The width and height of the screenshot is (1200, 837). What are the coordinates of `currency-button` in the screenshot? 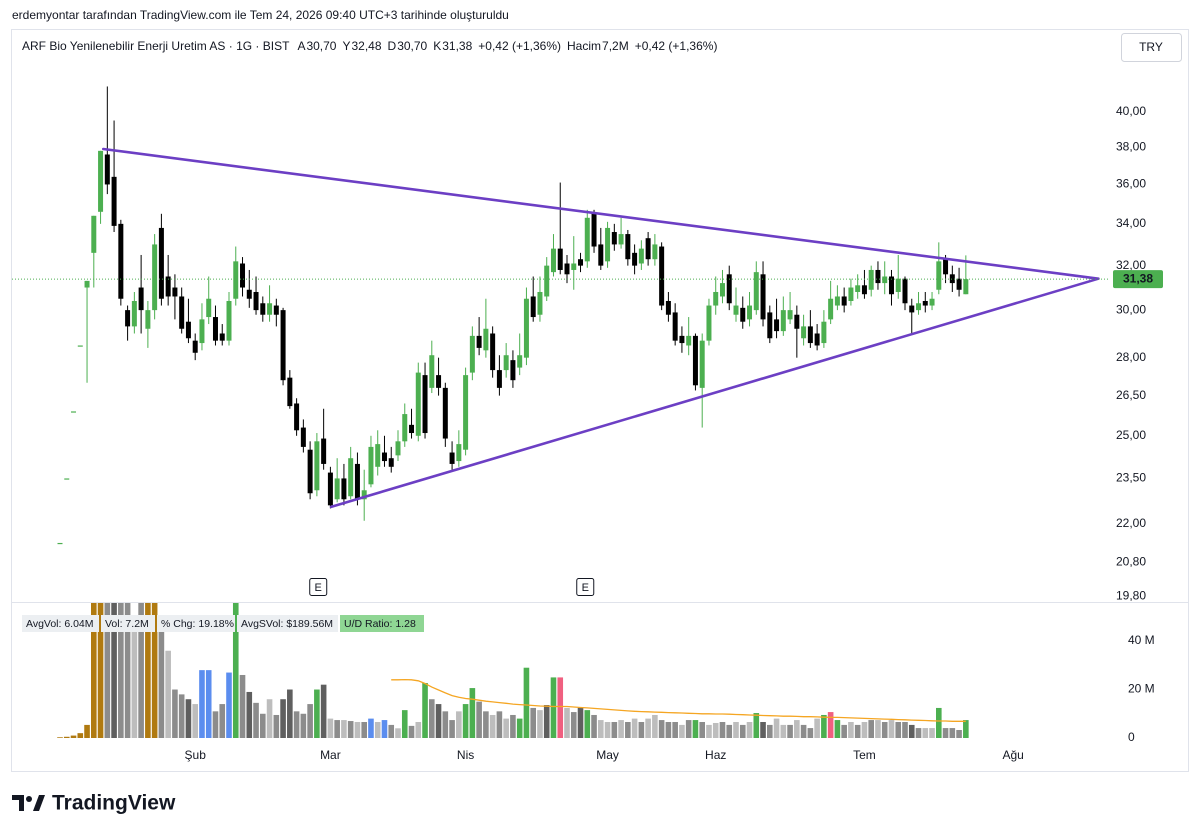 It's located at (1151, 47).